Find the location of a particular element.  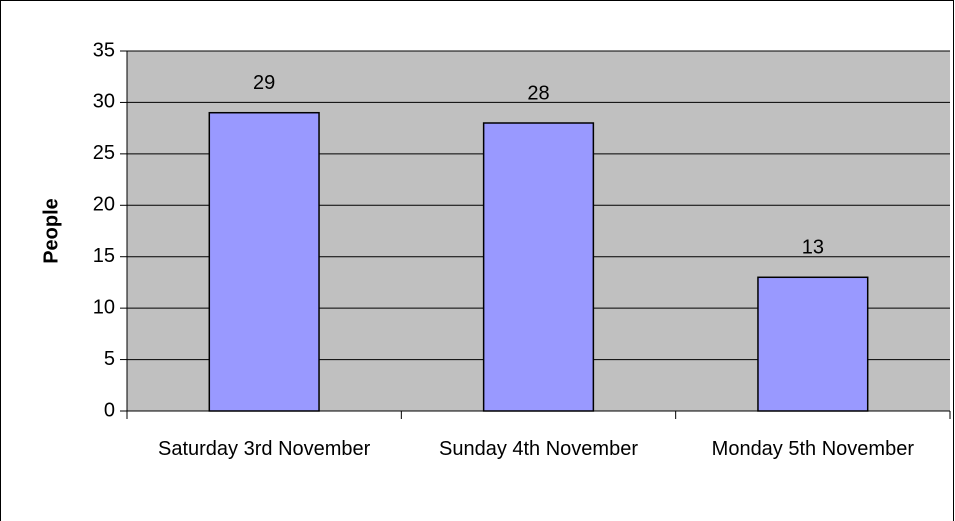

x-tick-label: Saturday 3rd November is located at coordinates (264, 449).